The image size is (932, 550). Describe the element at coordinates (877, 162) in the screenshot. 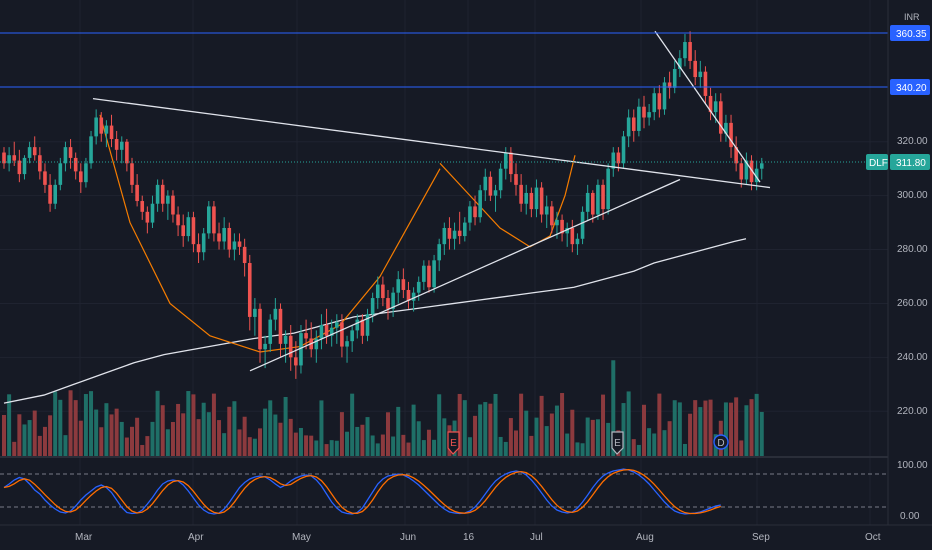

I see `symbol-tag: DLF` at that location.